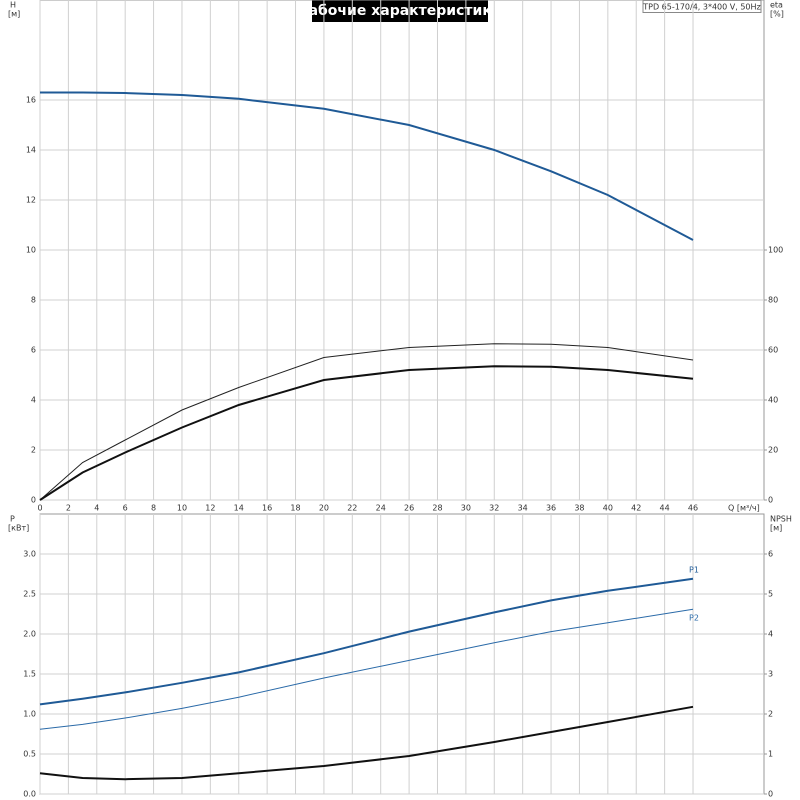 The width and height of the screenshot is (800, 800). Describe the element at coordinates (31, 100) in the screenshot. I see `y-tick-label: 16` at that location.